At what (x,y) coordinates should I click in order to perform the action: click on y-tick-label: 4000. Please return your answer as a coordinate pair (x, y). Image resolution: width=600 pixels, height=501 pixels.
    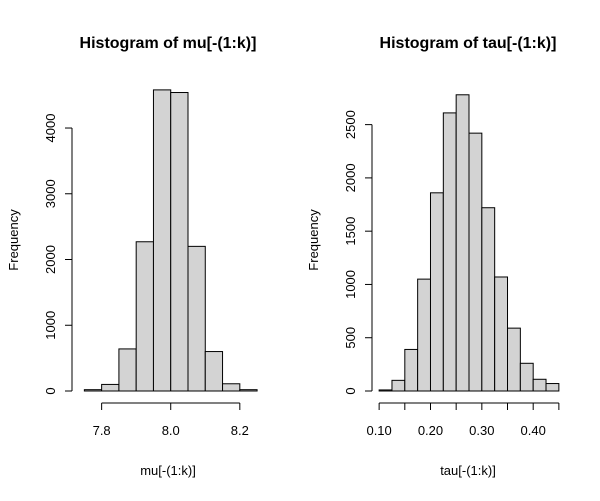
    Looking at the image, I should click on (50, 128).